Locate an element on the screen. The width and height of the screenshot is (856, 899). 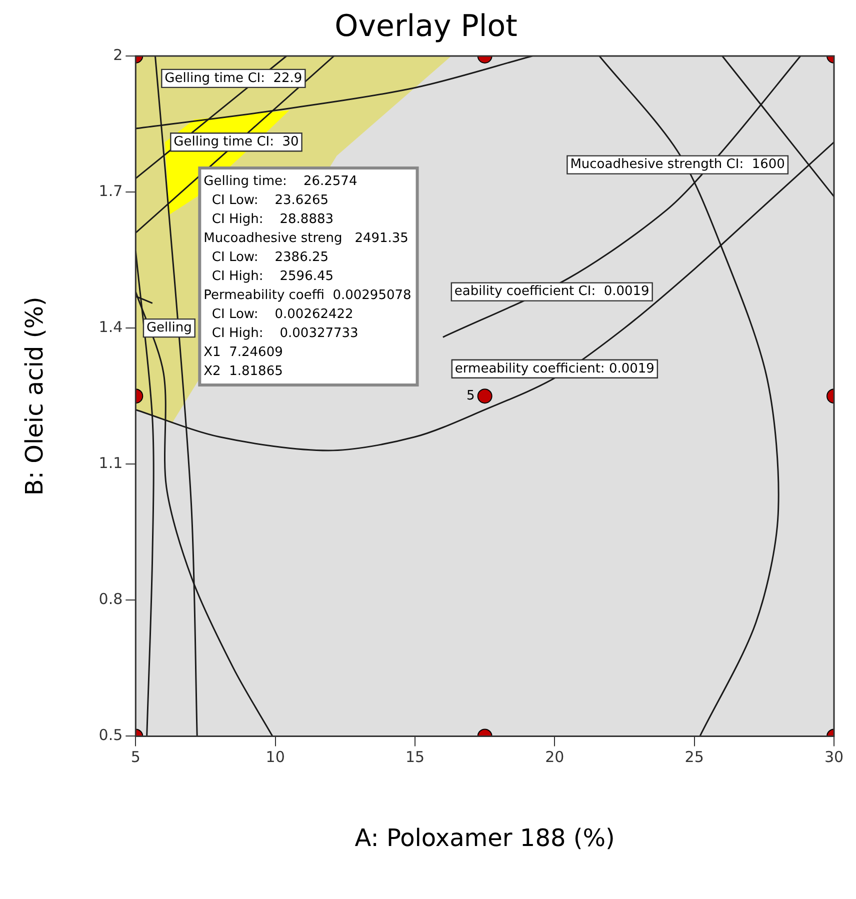
annotation: CI Low: 2386.25 is located at coordinates (266, 257).